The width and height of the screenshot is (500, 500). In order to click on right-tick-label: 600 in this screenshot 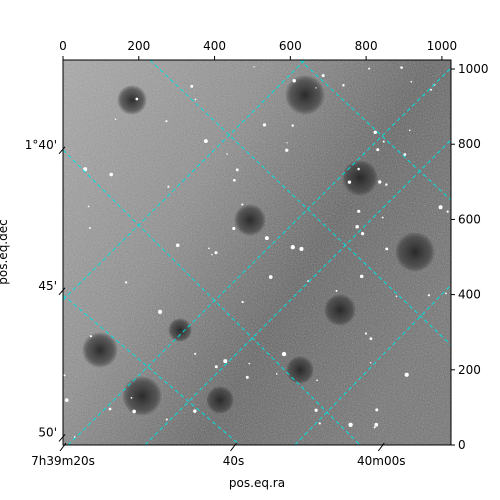, I will do `click(469, 219)`.